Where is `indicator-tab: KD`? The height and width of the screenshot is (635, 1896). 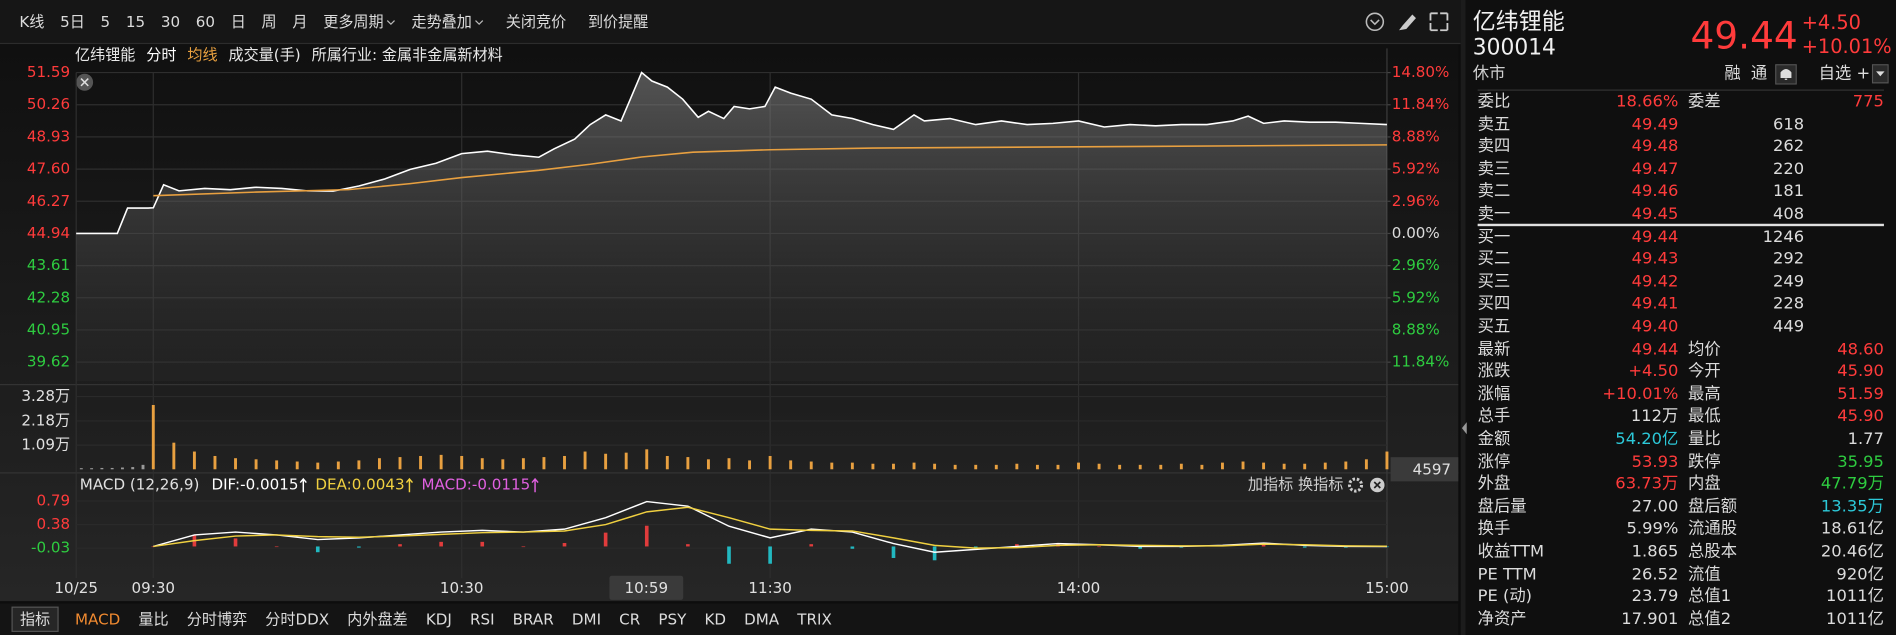
indicator-tab: KD is located at coordinates (715, 619).